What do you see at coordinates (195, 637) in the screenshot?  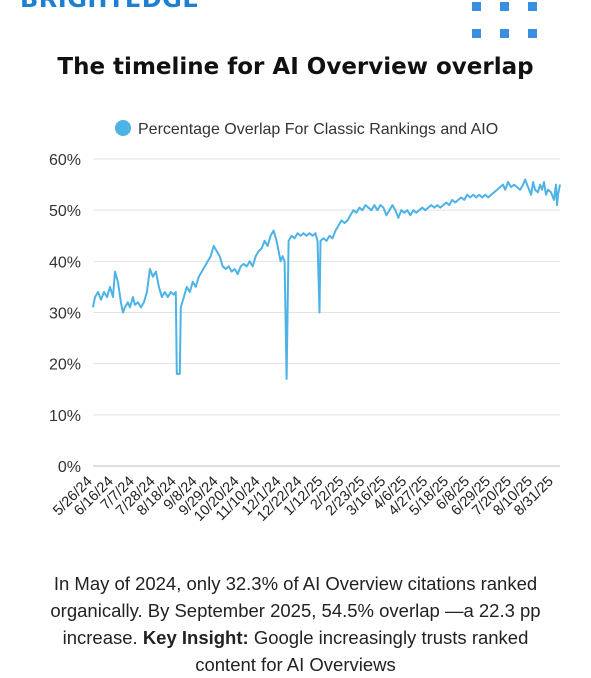 I see `key-insight-label: Key Insight:` at bounding box center [195, 637].